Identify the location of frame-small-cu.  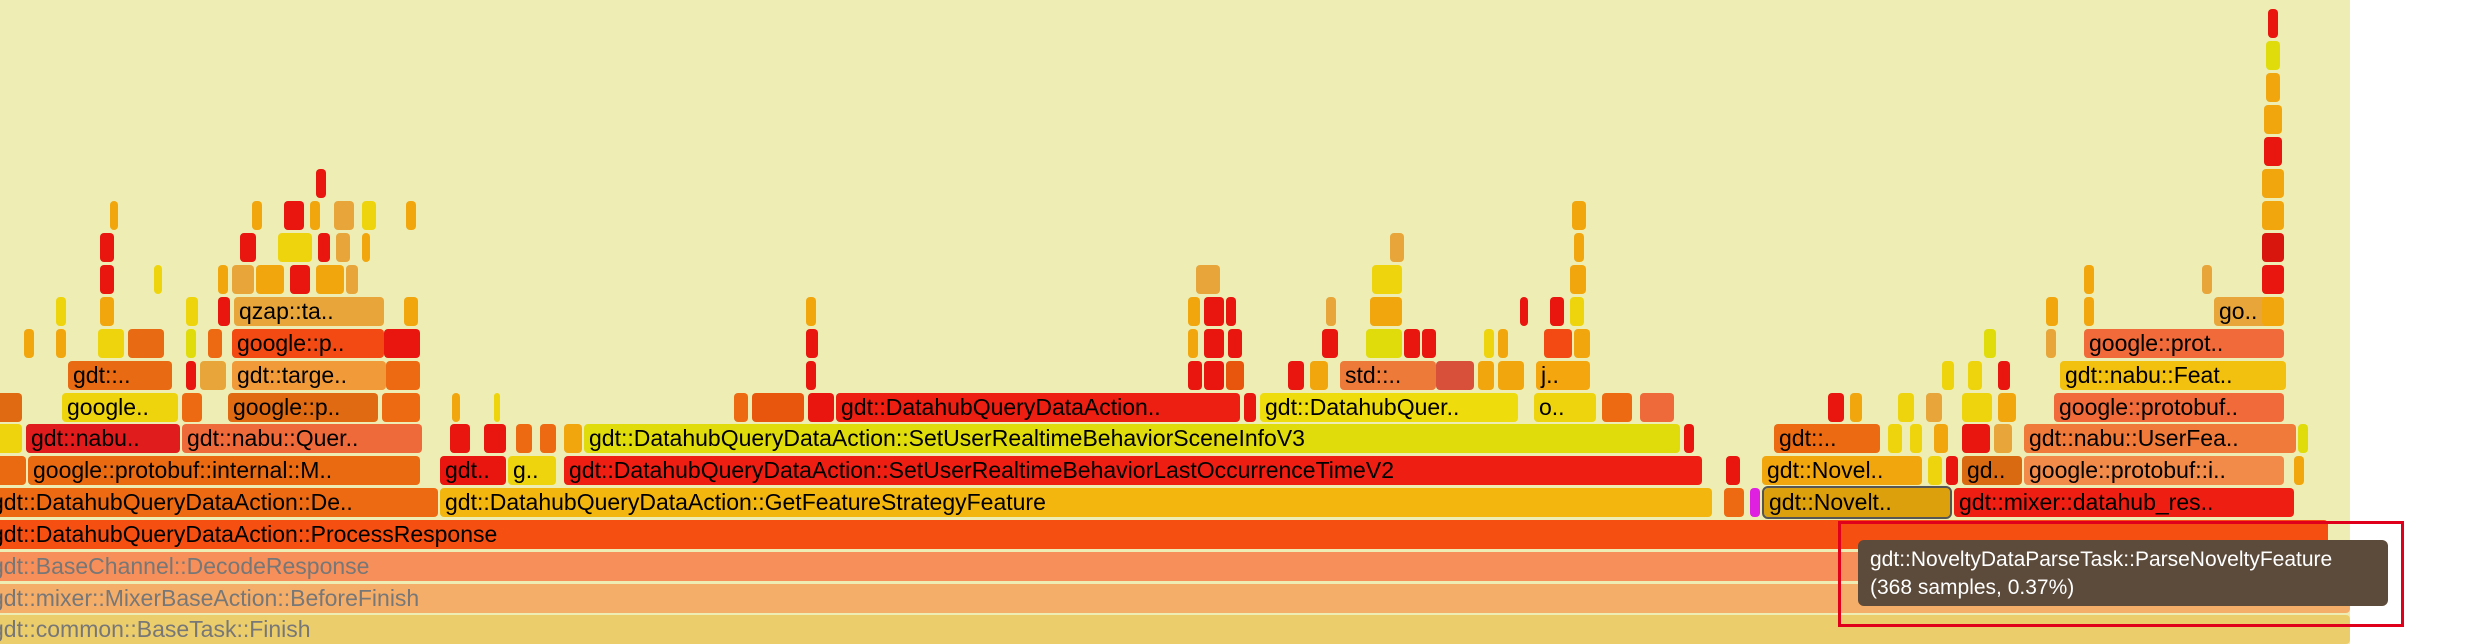
(1208, 279).